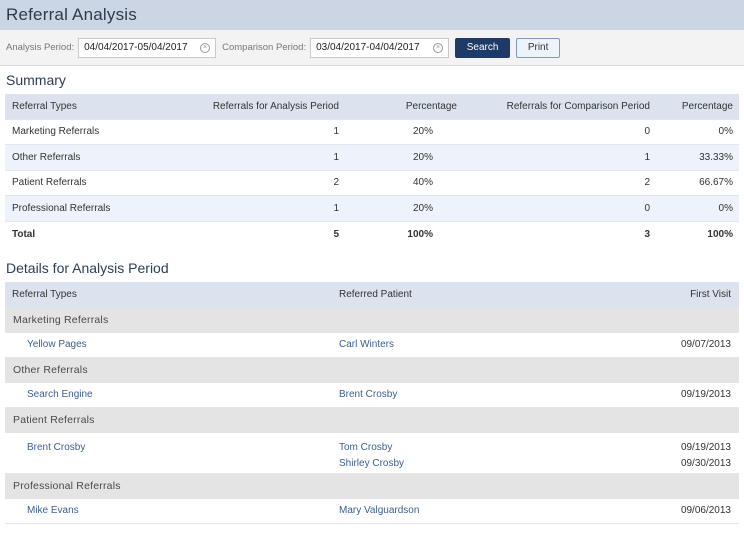  What do you see at coordinates (705, 463) in the screenshot?
I see `first-visit-cell: 09/30/2013` at bounding box center [705, 463].